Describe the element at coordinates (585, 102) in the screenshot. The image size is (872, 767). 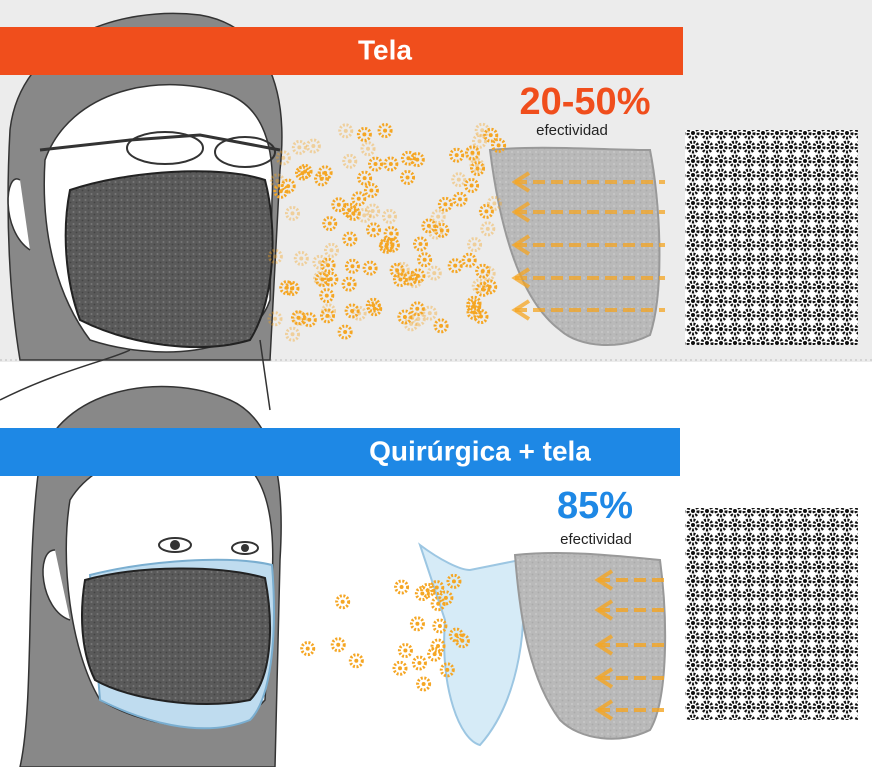
I see `effectiveness-percent: 20-50%` at that location.